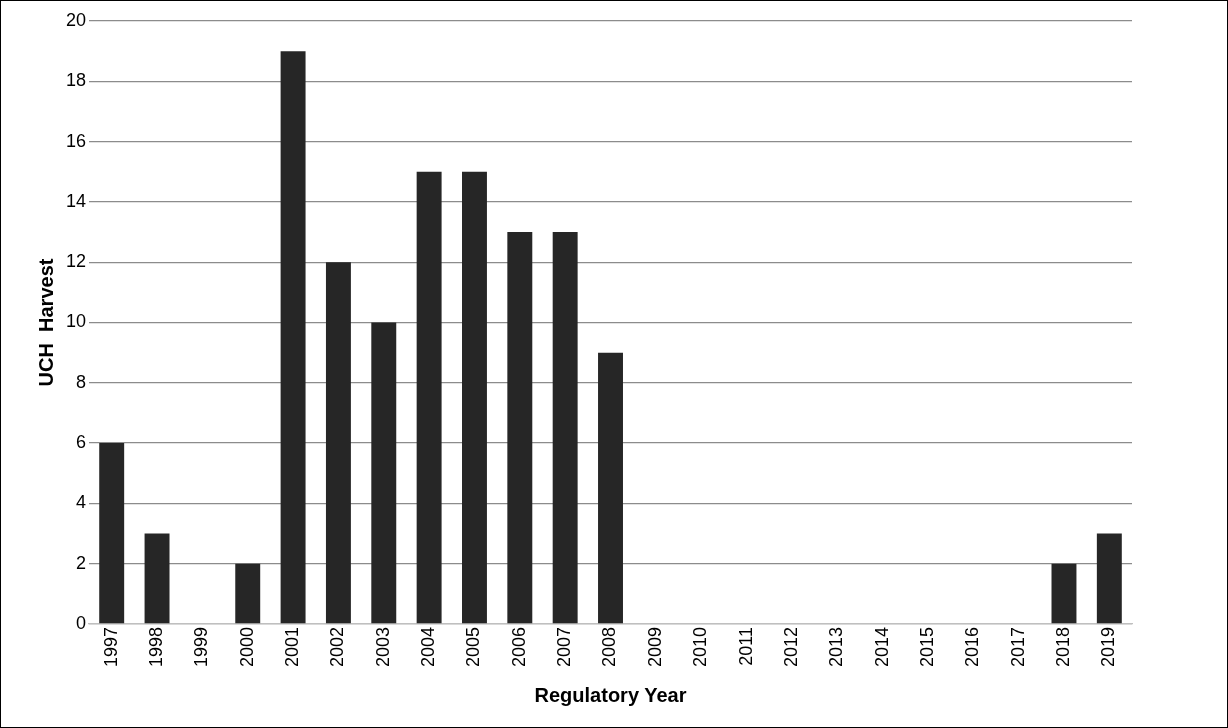 The height and width of the screenshot is (728, 1228). Describe the element at coordinates (790, 646) in the screenshot. I see `x-tick-label: 2012` at that location.